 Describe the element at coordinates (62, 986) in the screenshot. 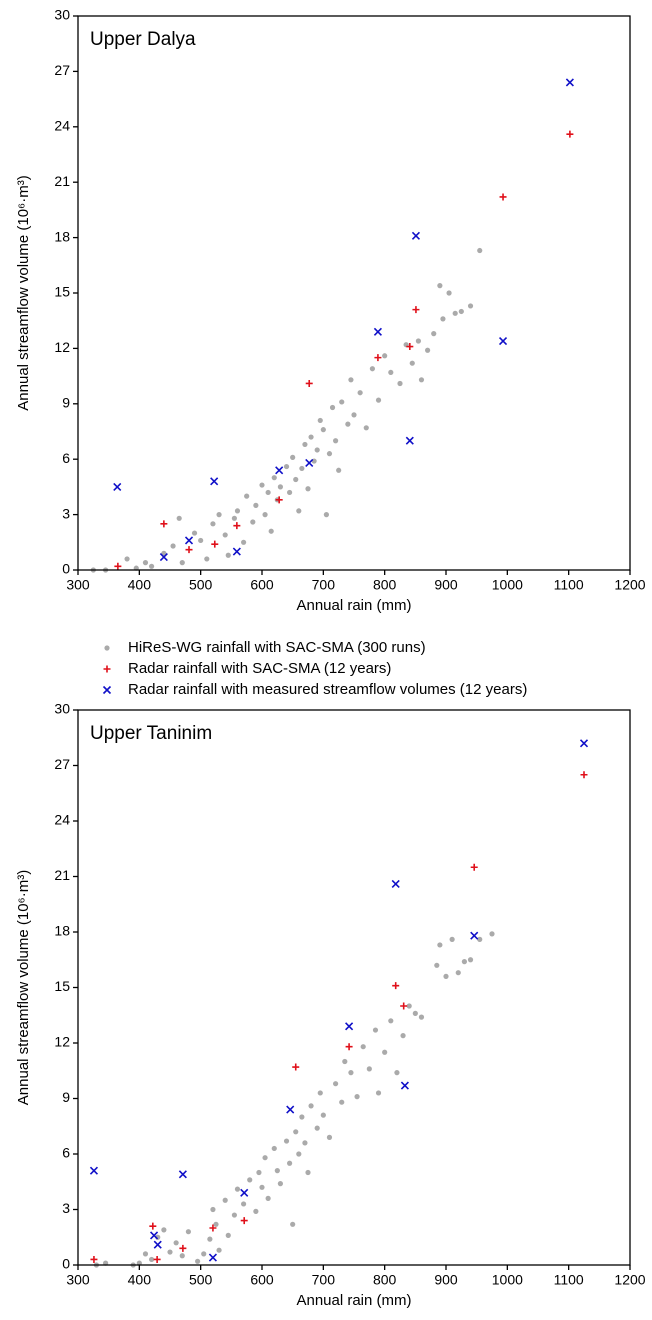

I see `y-tick-label: 15` at that location.